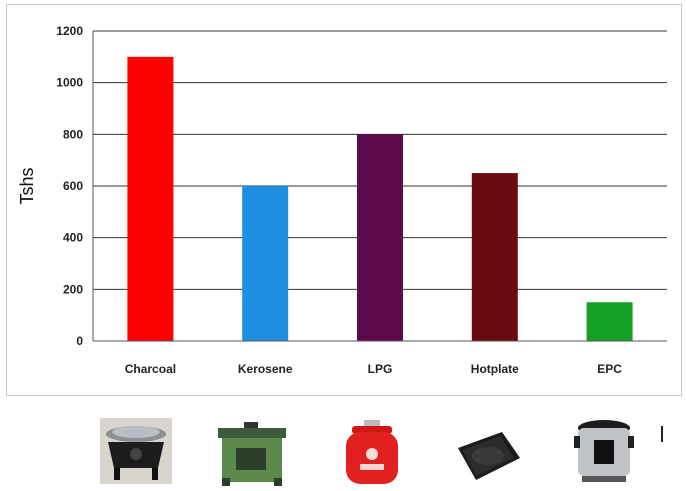  Describe the element at coordinates (73, 289) in the screenshot. I see `y-tick-label: 200` at that location.